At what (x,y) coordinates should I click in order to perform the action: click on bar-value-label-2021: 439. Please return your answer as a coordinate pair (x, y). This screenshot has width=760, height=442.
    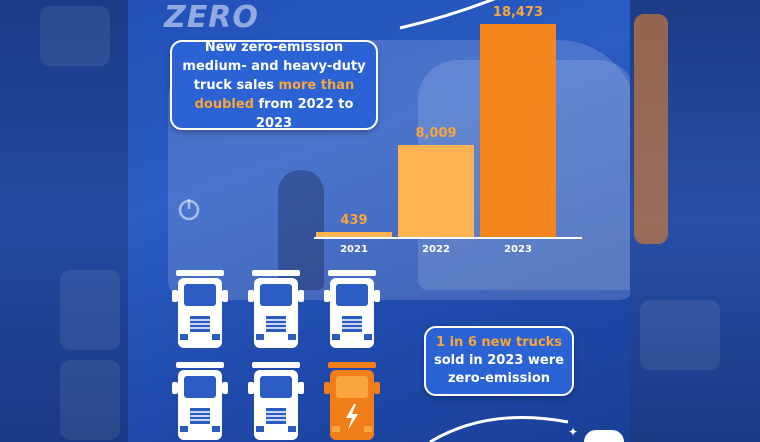
    Looking at the image, I should click on (354, 220).